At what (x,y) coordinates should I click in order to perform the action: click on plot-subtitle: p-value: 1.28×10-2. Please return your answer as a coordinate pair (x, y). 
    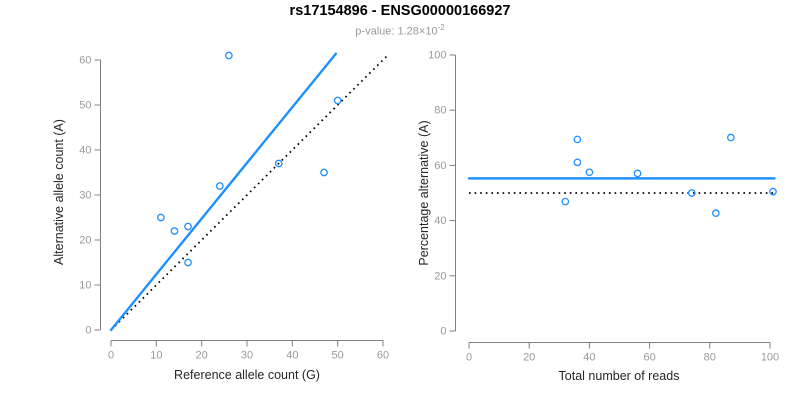
    Looking at the image, I should click on (400, 30).